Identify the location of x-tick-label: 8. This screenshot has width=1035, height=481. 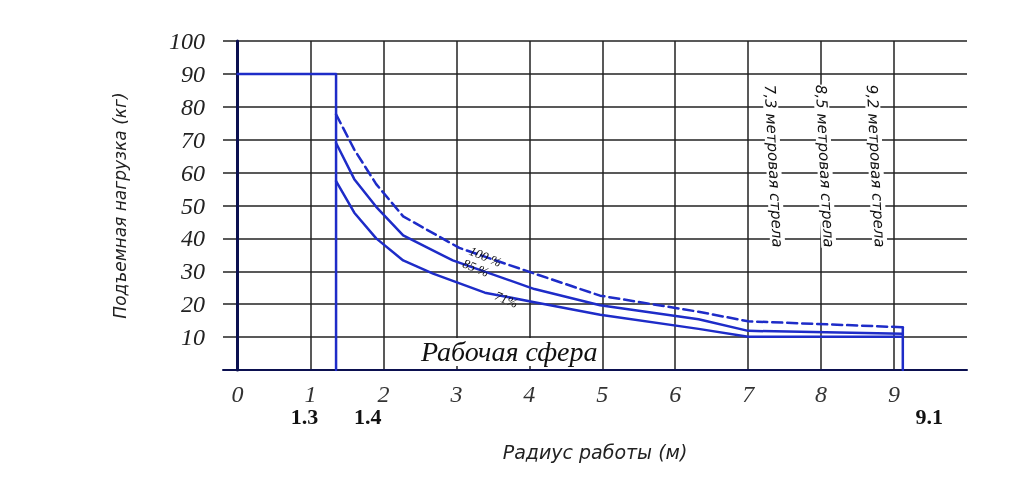
(821, 394).